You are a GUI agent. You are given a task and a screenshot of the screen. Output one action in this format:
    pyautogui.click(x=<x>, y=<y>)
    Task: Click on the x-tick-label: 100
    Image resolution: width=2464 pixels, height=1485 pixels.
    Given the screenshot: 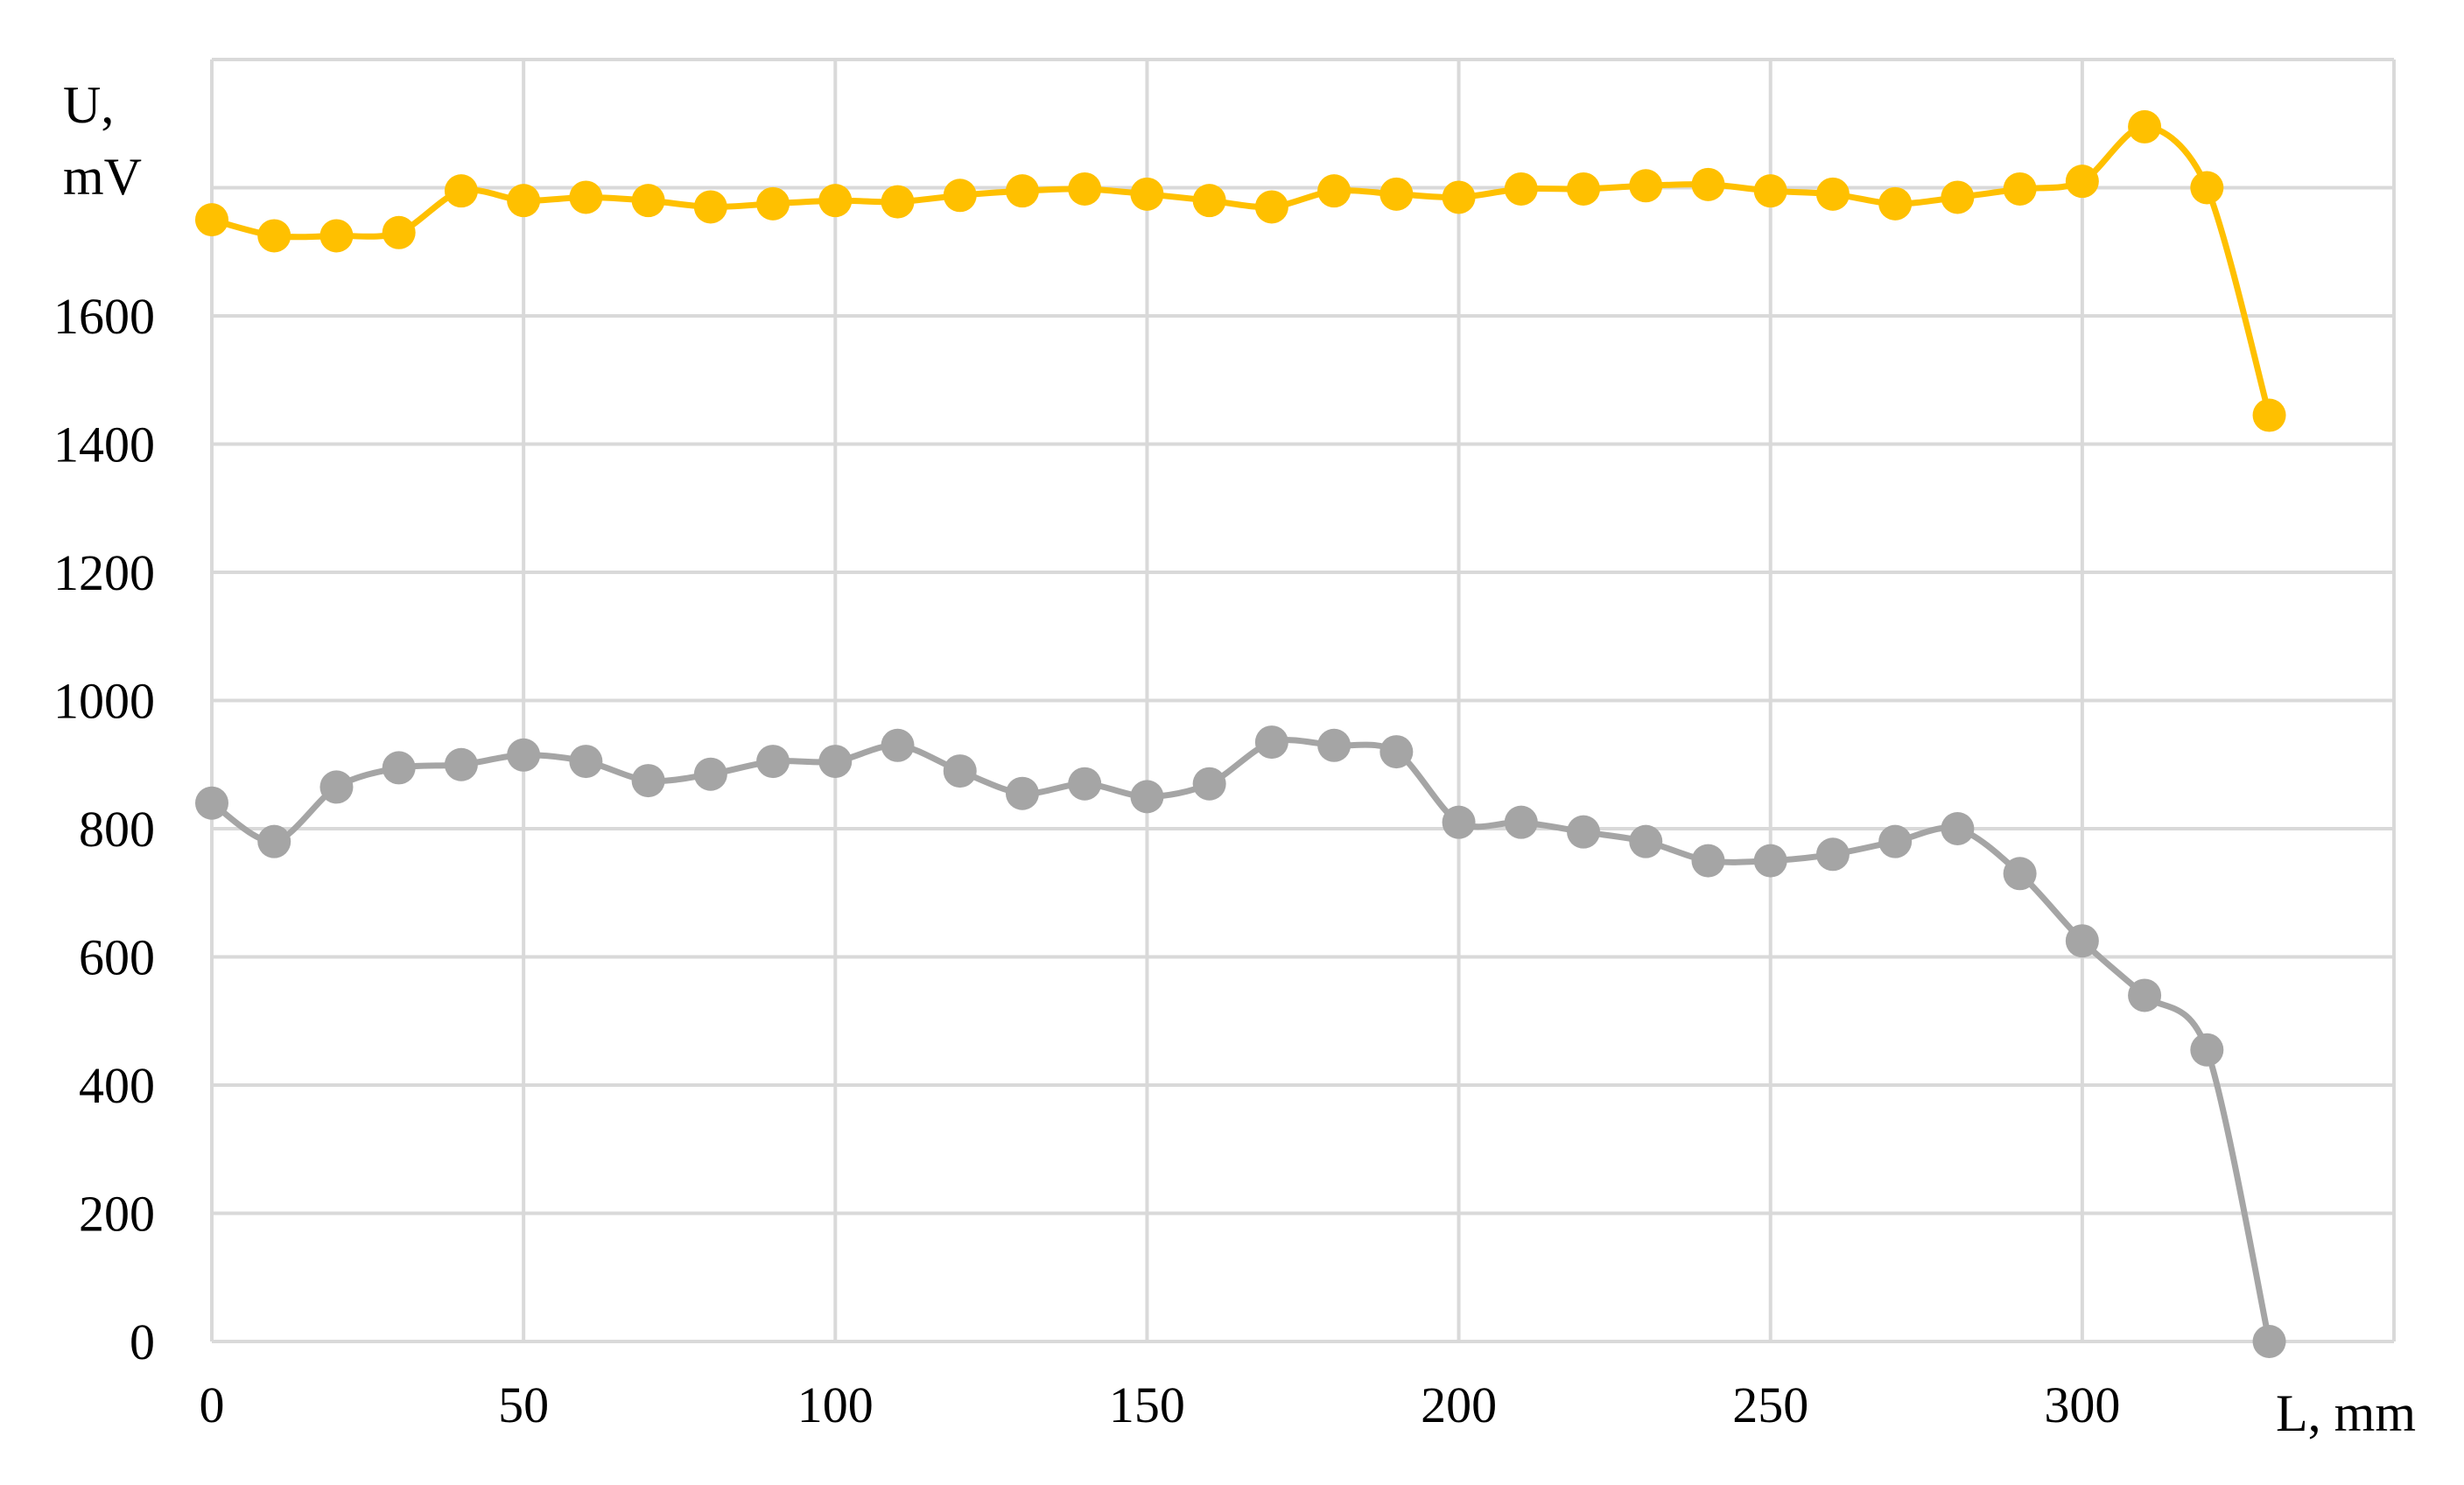 What is the action you would take?
    pyautogui.click(x=835, y=1405)
    